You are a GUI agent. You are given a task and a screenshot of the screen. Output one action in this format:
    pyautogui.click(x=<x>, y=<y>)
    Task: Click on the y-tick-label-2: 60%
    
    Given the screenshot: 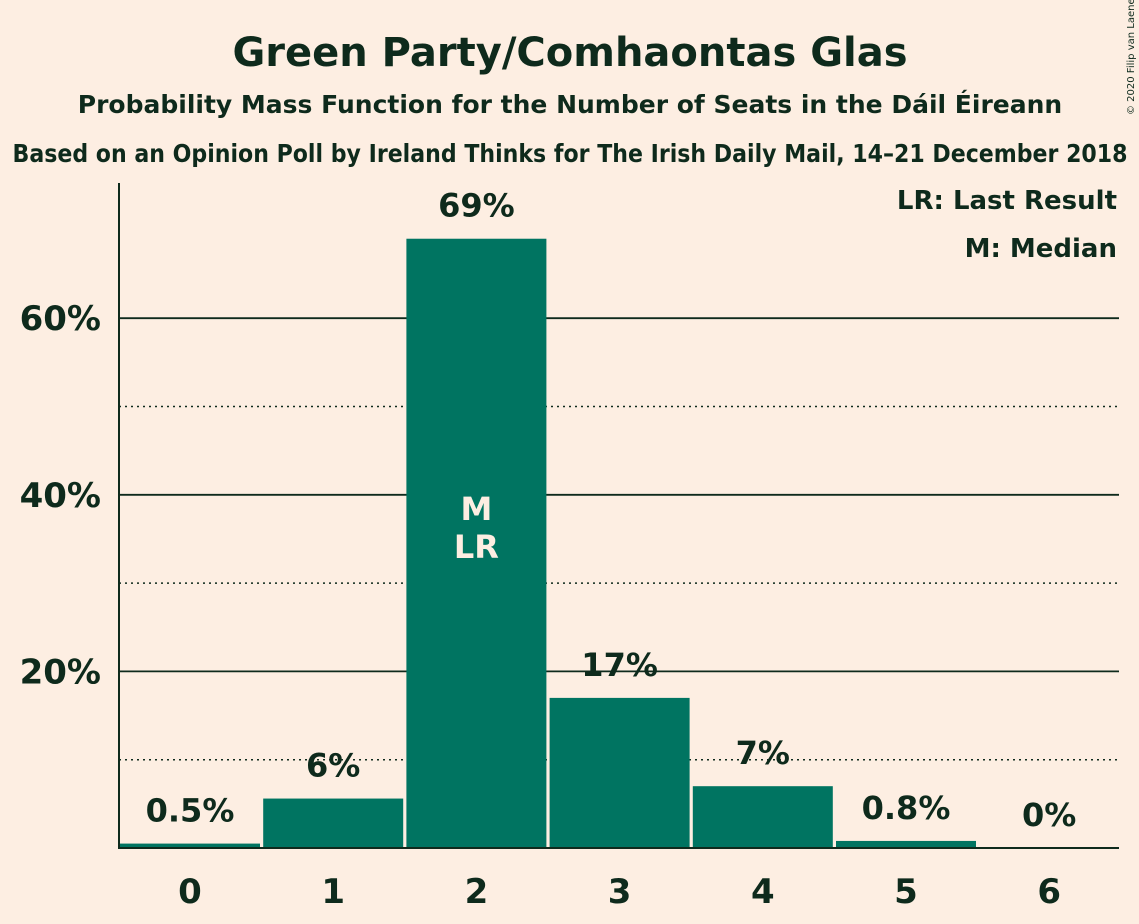 What is the action you would take?
    pyautogui.click(x=60, y=319)
    